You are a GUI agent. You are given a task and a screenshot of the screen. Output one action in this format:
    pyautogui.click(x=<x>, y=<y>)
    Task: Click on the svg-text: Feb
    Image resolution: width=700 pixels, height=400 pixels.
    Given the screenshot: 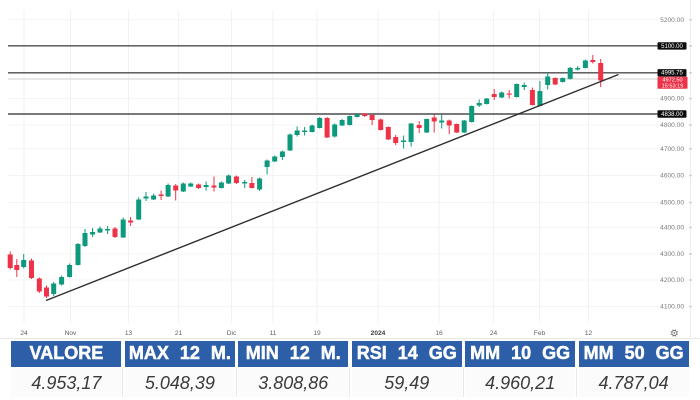 What is the action you would take?
    pyautogui.click(x=540, y=333)
    